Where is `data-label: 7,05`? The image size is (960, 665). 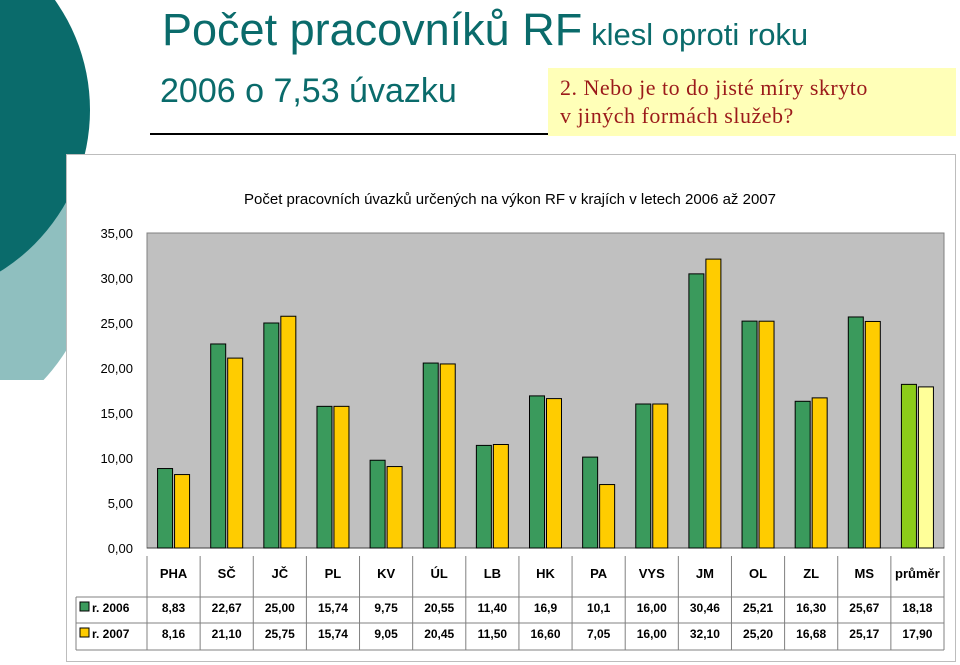 data-label: 7,05 is located at coordinates (599, 634).